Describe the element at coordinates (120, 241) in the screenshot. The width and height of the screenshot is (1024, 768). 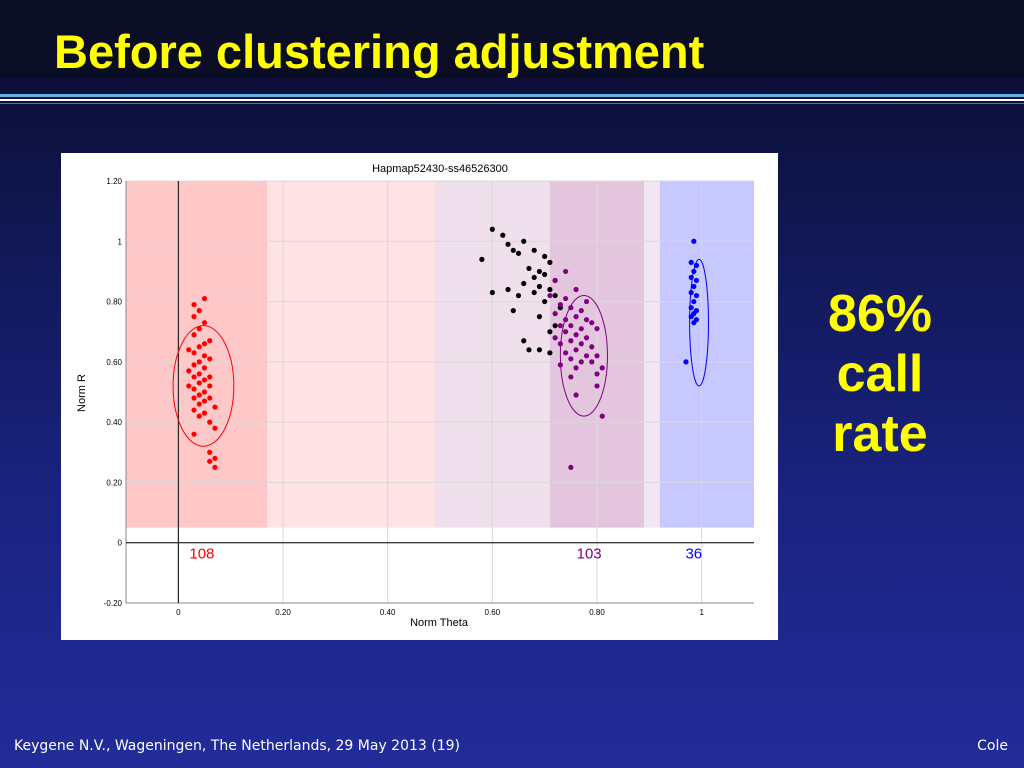
I see `y-tick-label: 1` at that location.